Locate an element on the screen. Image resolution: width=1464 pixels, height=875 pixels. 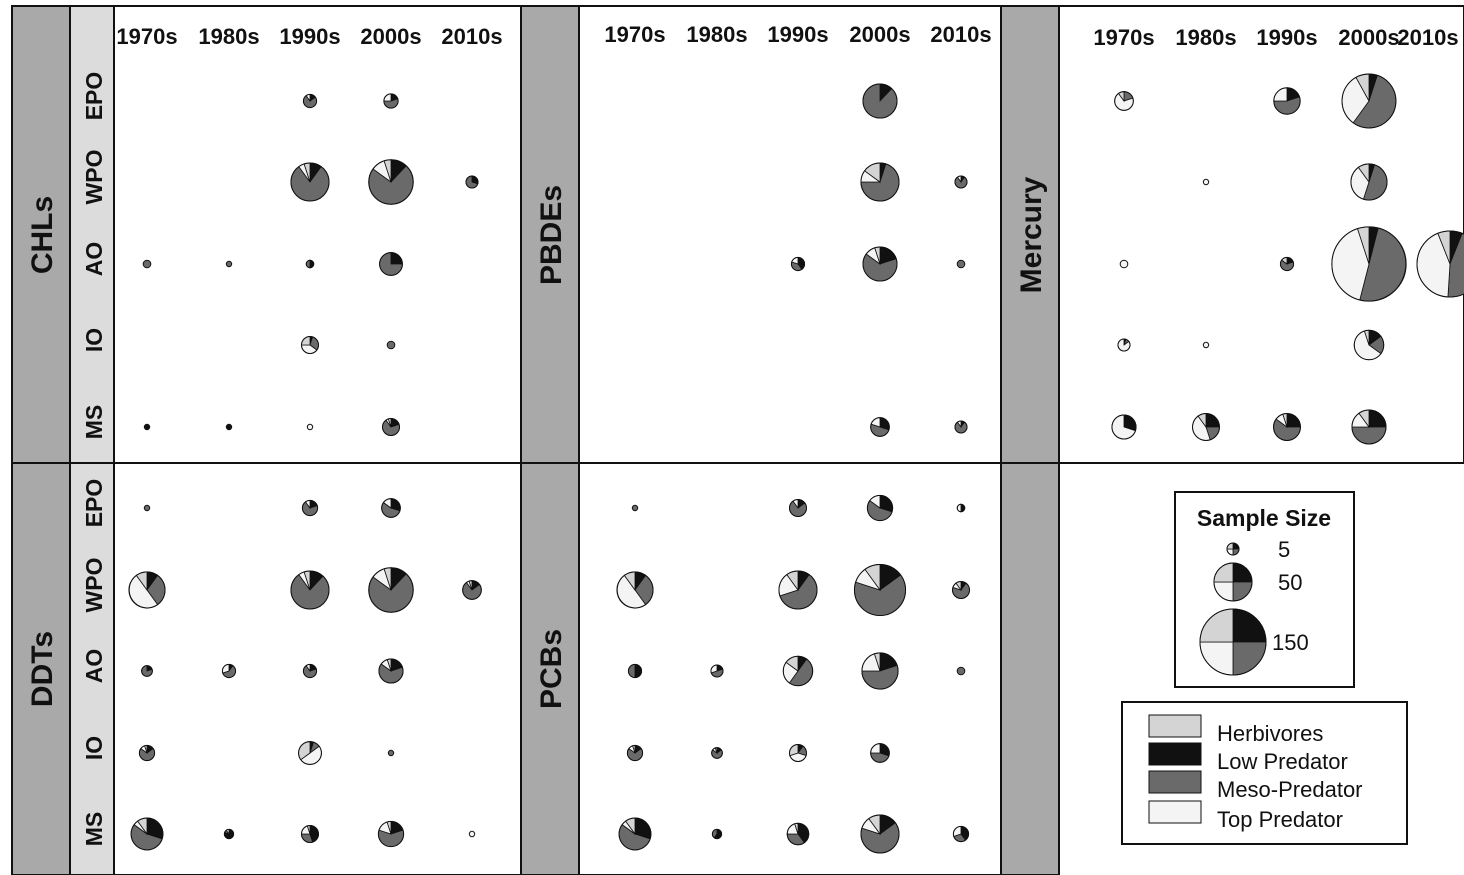
pie-mercury-ao-1990s is located at coordinates (1287, 264).